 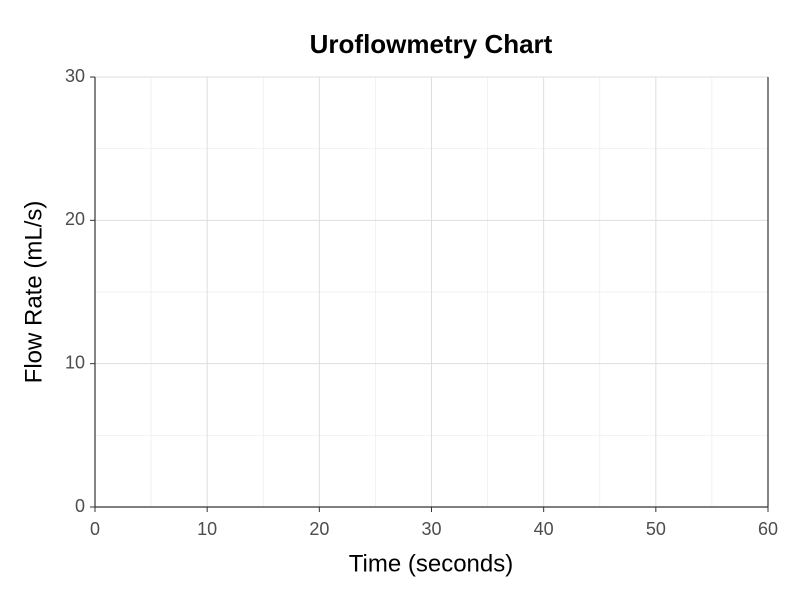 I want to click on x-tick-label: 10, so click(x=207, y=529).